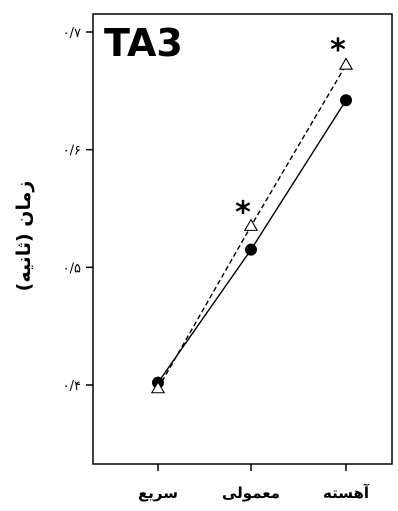 The height and width of the screenshot is (511, 398). What do you see at coordinates (72, 268) in the screenshot?
I see `y-tick-label: ۰/۵` at bounding box center [72, 268].